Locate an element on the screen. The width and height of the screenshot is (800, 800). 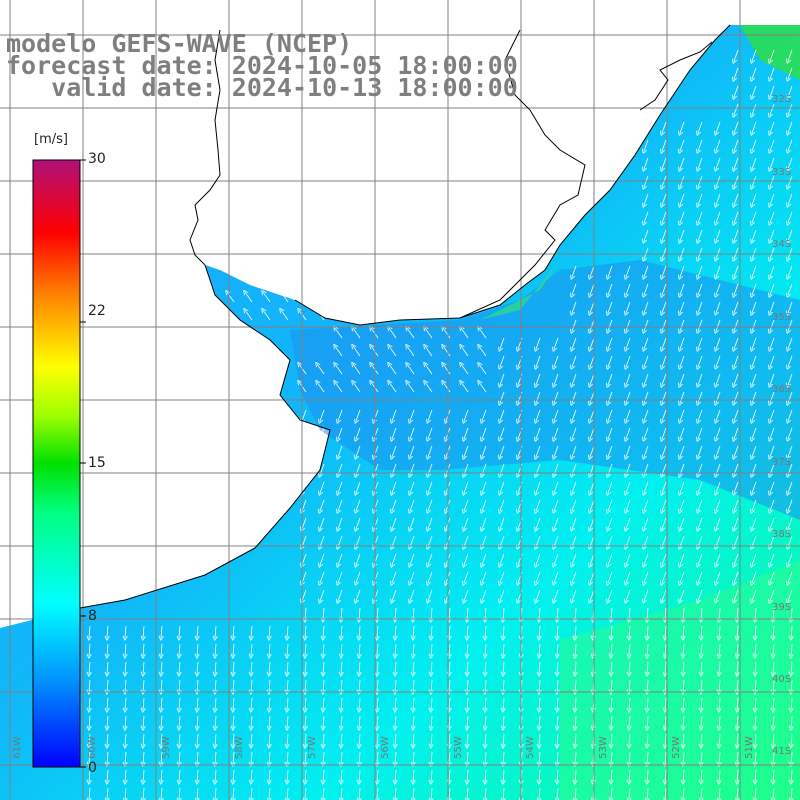
lon-label: 56W is located at coordinates (385, 747).